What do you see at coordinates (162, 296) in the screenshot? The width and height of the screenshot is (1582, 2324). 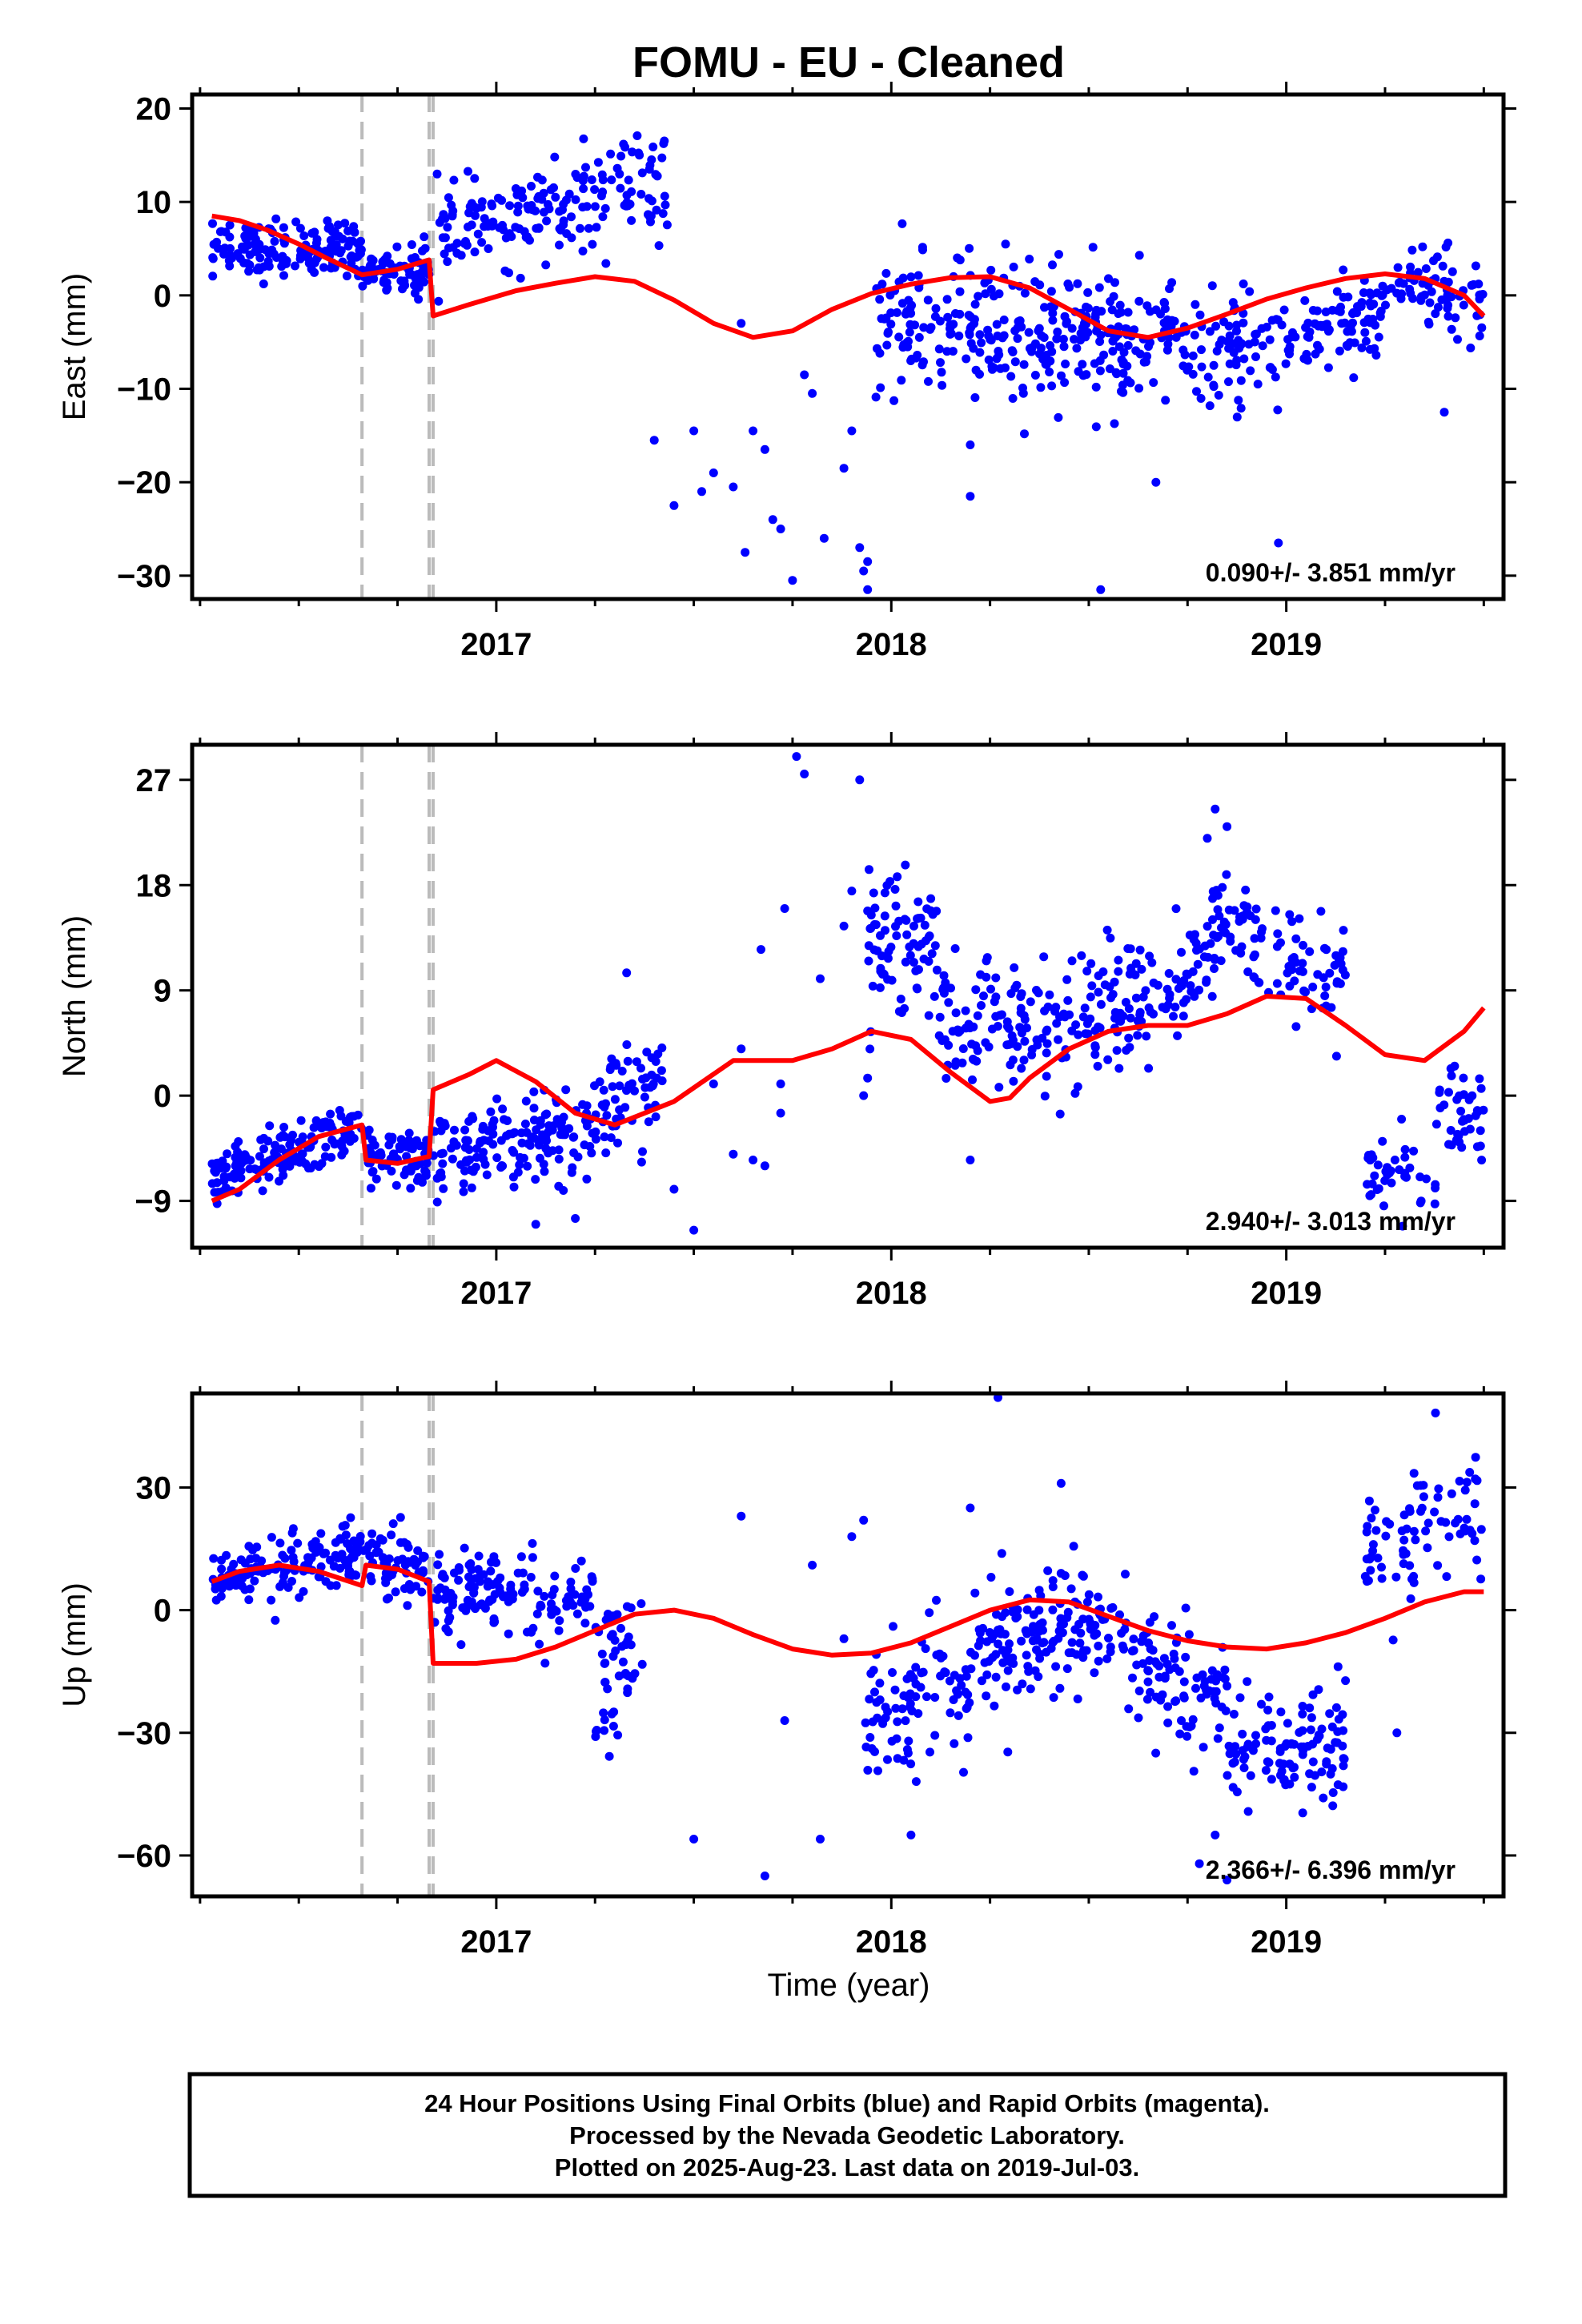 I see `y-tick-label: 0` at bounding box center [162, 296].